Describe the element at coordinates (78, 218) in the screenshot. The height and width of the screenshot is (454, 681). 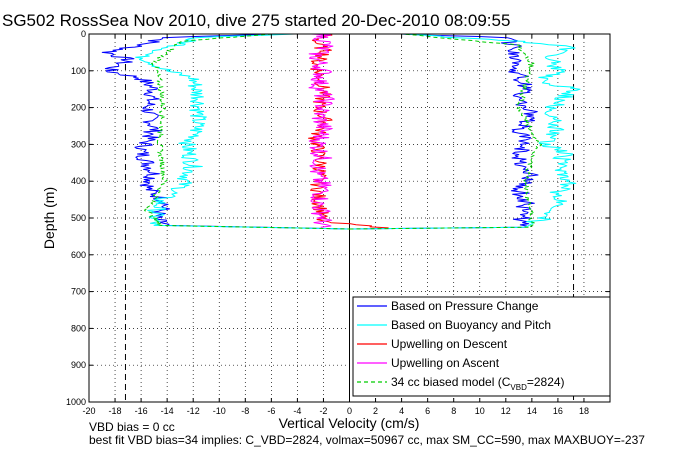
I see `y-tick-label: 500` at that location.